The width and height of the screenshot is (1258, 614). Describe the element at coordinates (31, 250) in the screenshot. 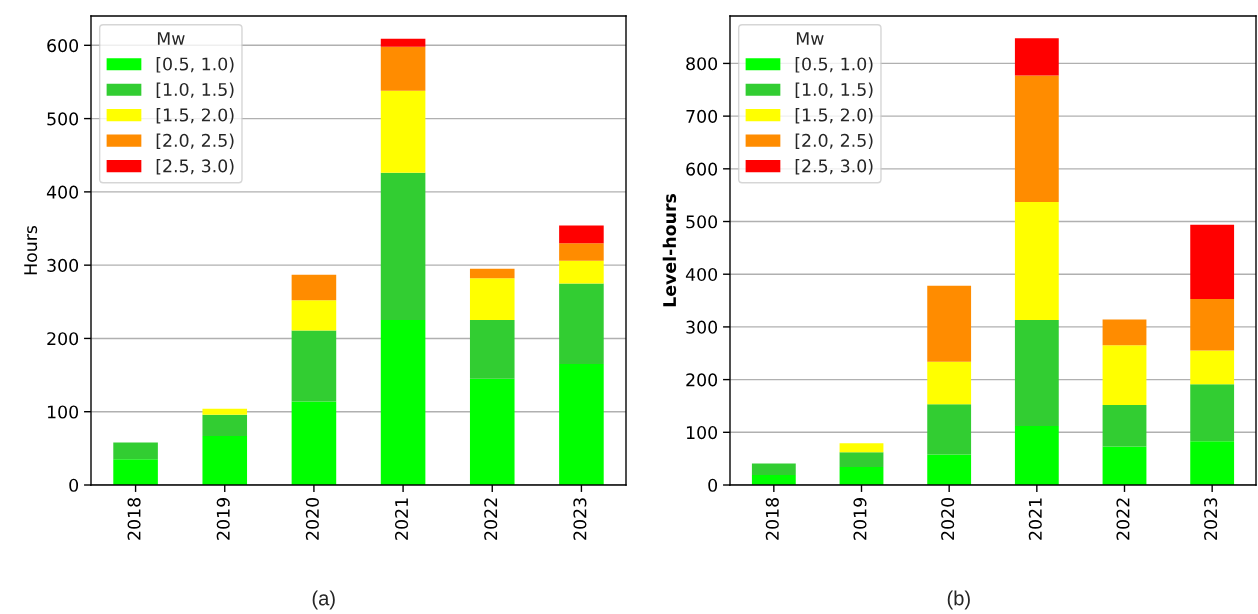

I see `y-axis-title: Hours` at that location.